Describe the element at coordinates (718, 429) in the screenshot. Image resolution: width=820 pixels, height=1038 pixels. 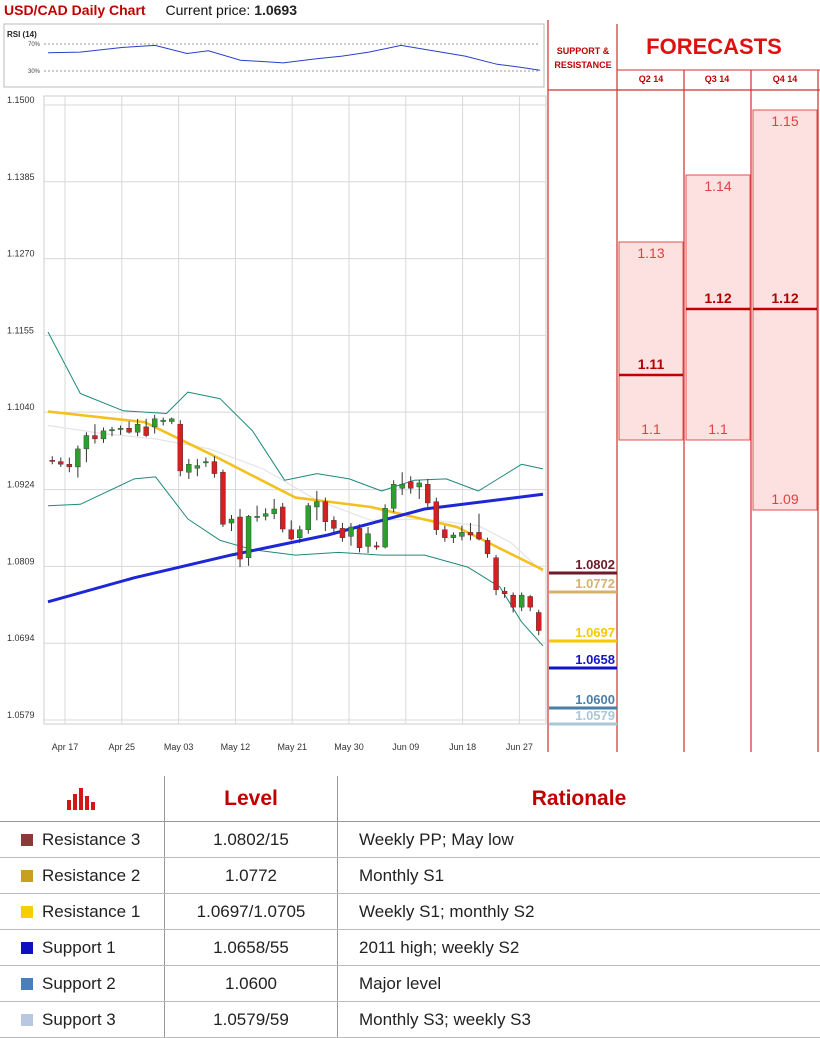
I see `forecast-value: 1.1` at that location.